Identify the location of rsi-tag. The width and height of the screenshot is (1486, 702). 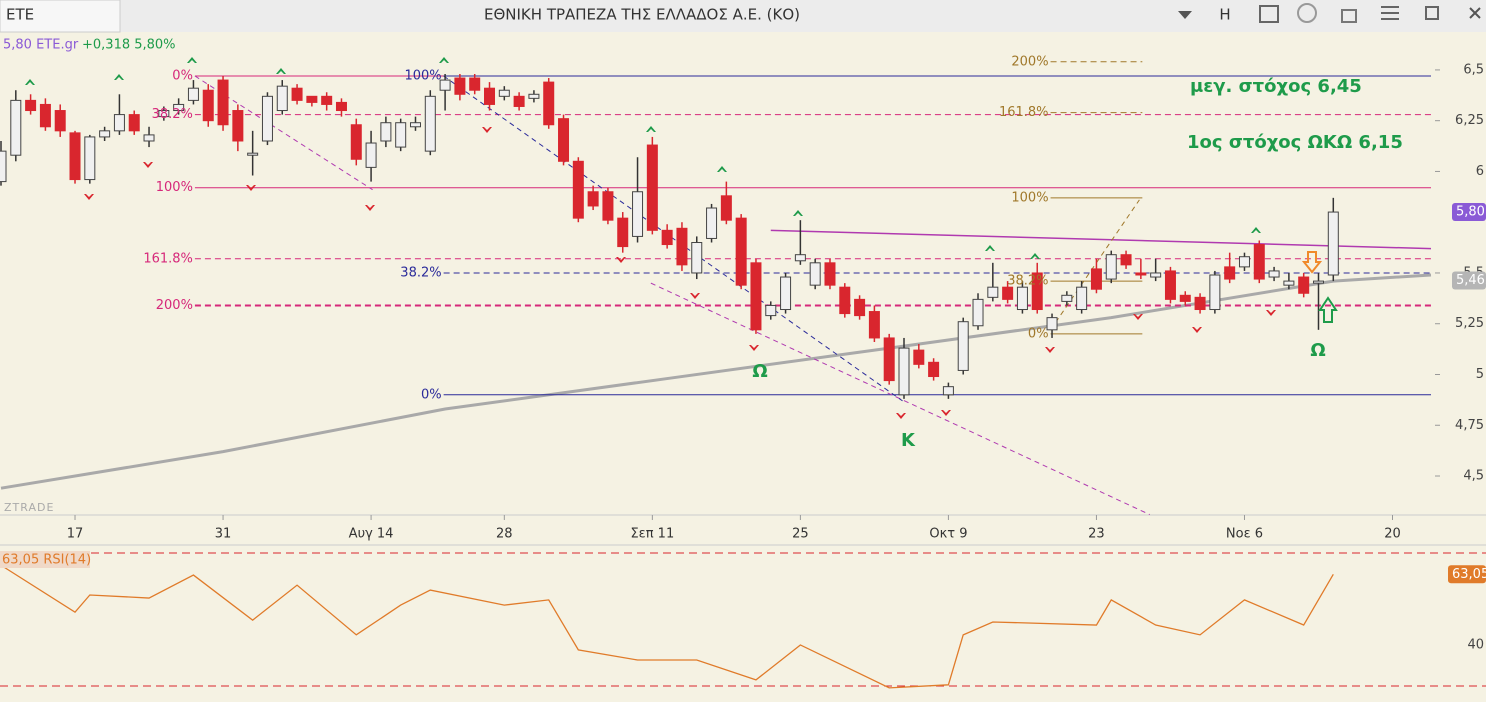
(1467, 574).